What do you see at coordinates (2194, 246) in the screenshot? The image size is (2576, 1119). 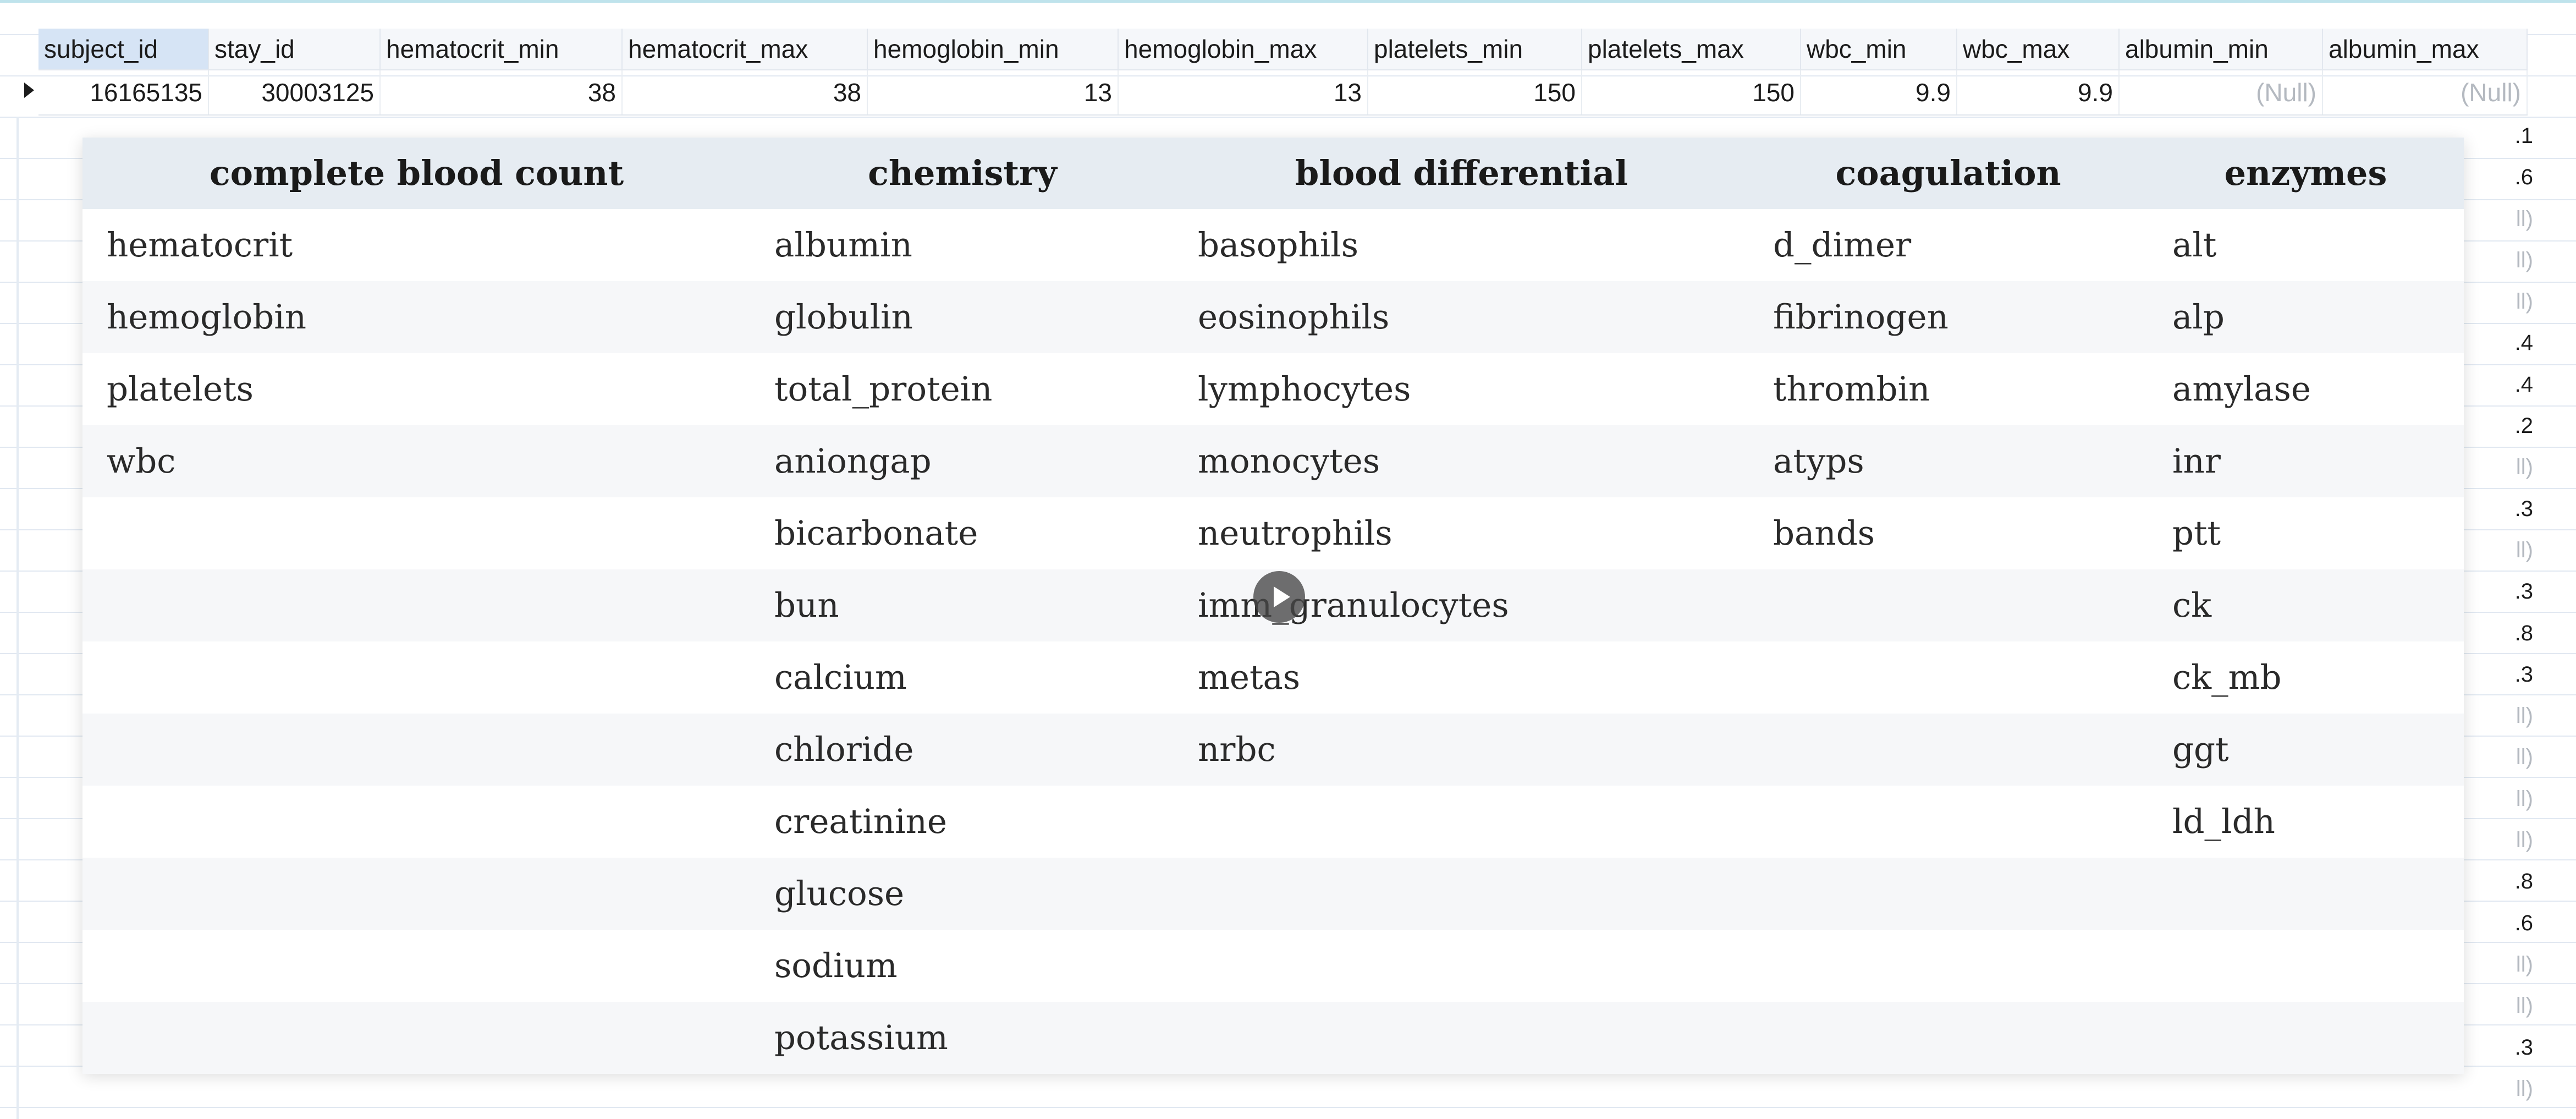 I see `variable-name: alt` at bounding box center [2194, 246].